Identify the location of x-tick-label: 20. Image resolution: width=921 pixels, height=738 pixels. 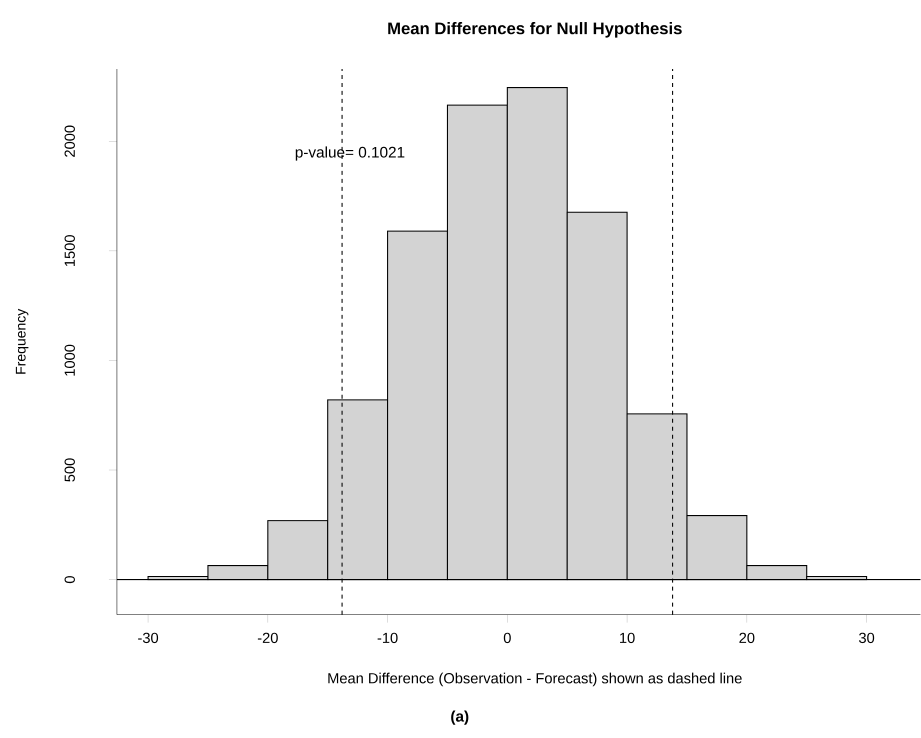
(746, 638).